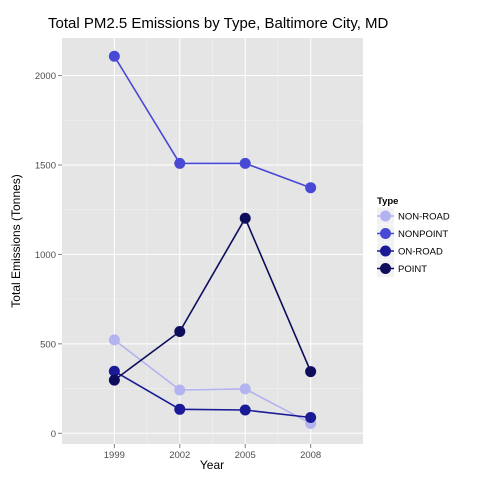 The height and width of the screenshot is (480, 480). Describe the element at coordinates (114, 455) in the screenshot. I see `x-tick-label: 1999` at that location.